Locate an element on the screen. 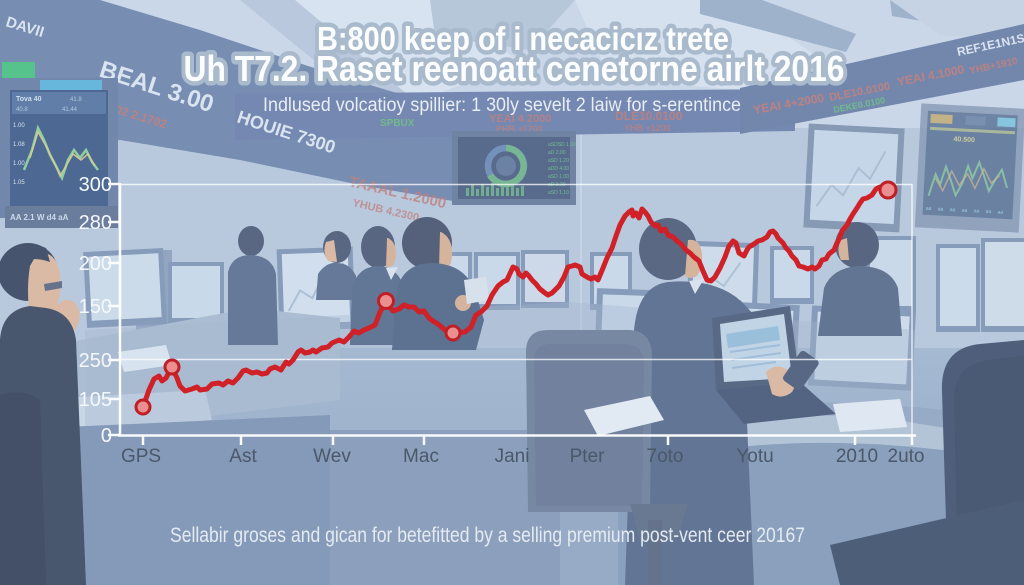  svg-text: PHB +1200 is located at coordinates (519, 129).